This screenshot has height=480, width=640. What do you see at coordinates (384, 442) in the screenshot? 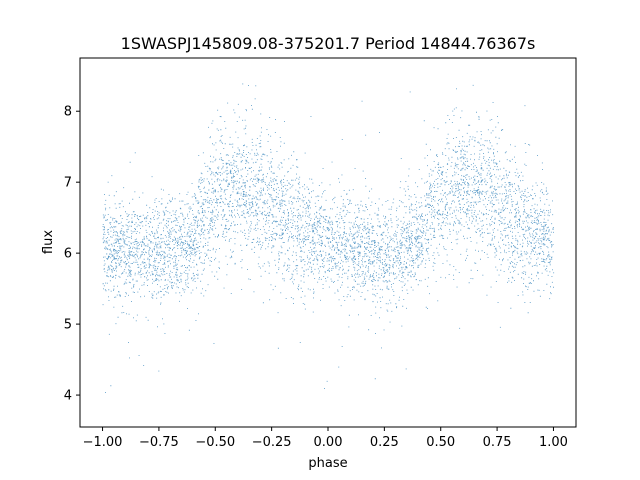
I see `x-tick-label: 0.25` at bounding box center [384, 442].